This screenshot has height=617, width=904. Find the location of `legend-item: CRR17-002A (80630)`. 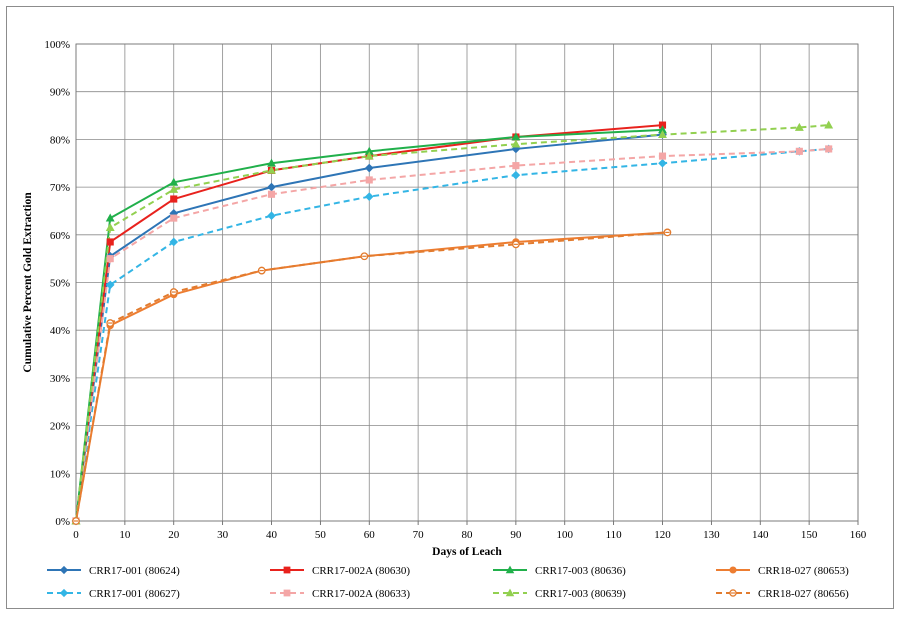

legend-item: CRR17-002A (80630) is located at coordinates (340, 571).